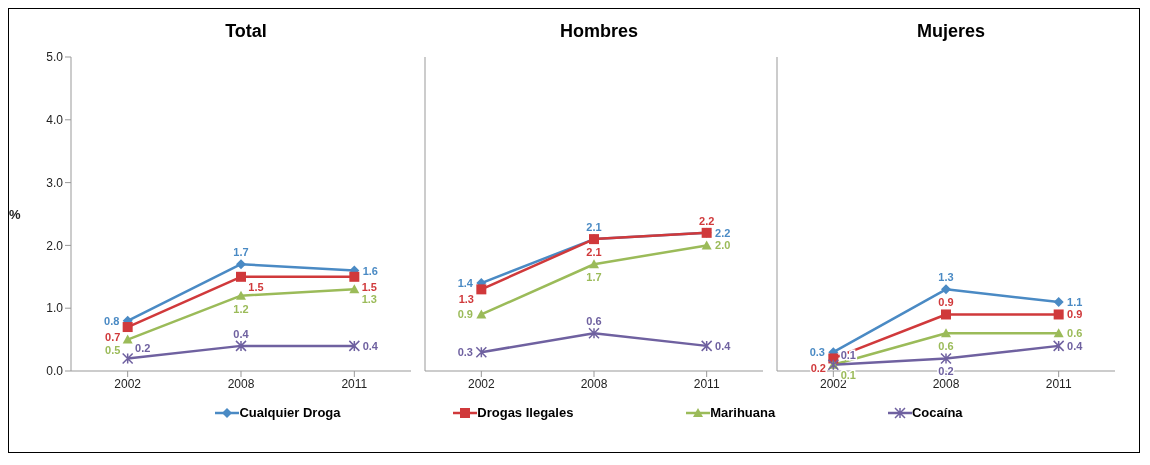 The image size is (1150, 465). Describe the element at coordinates (370, 270) in the screenshot. I see `data-label: 1.6` at that location.